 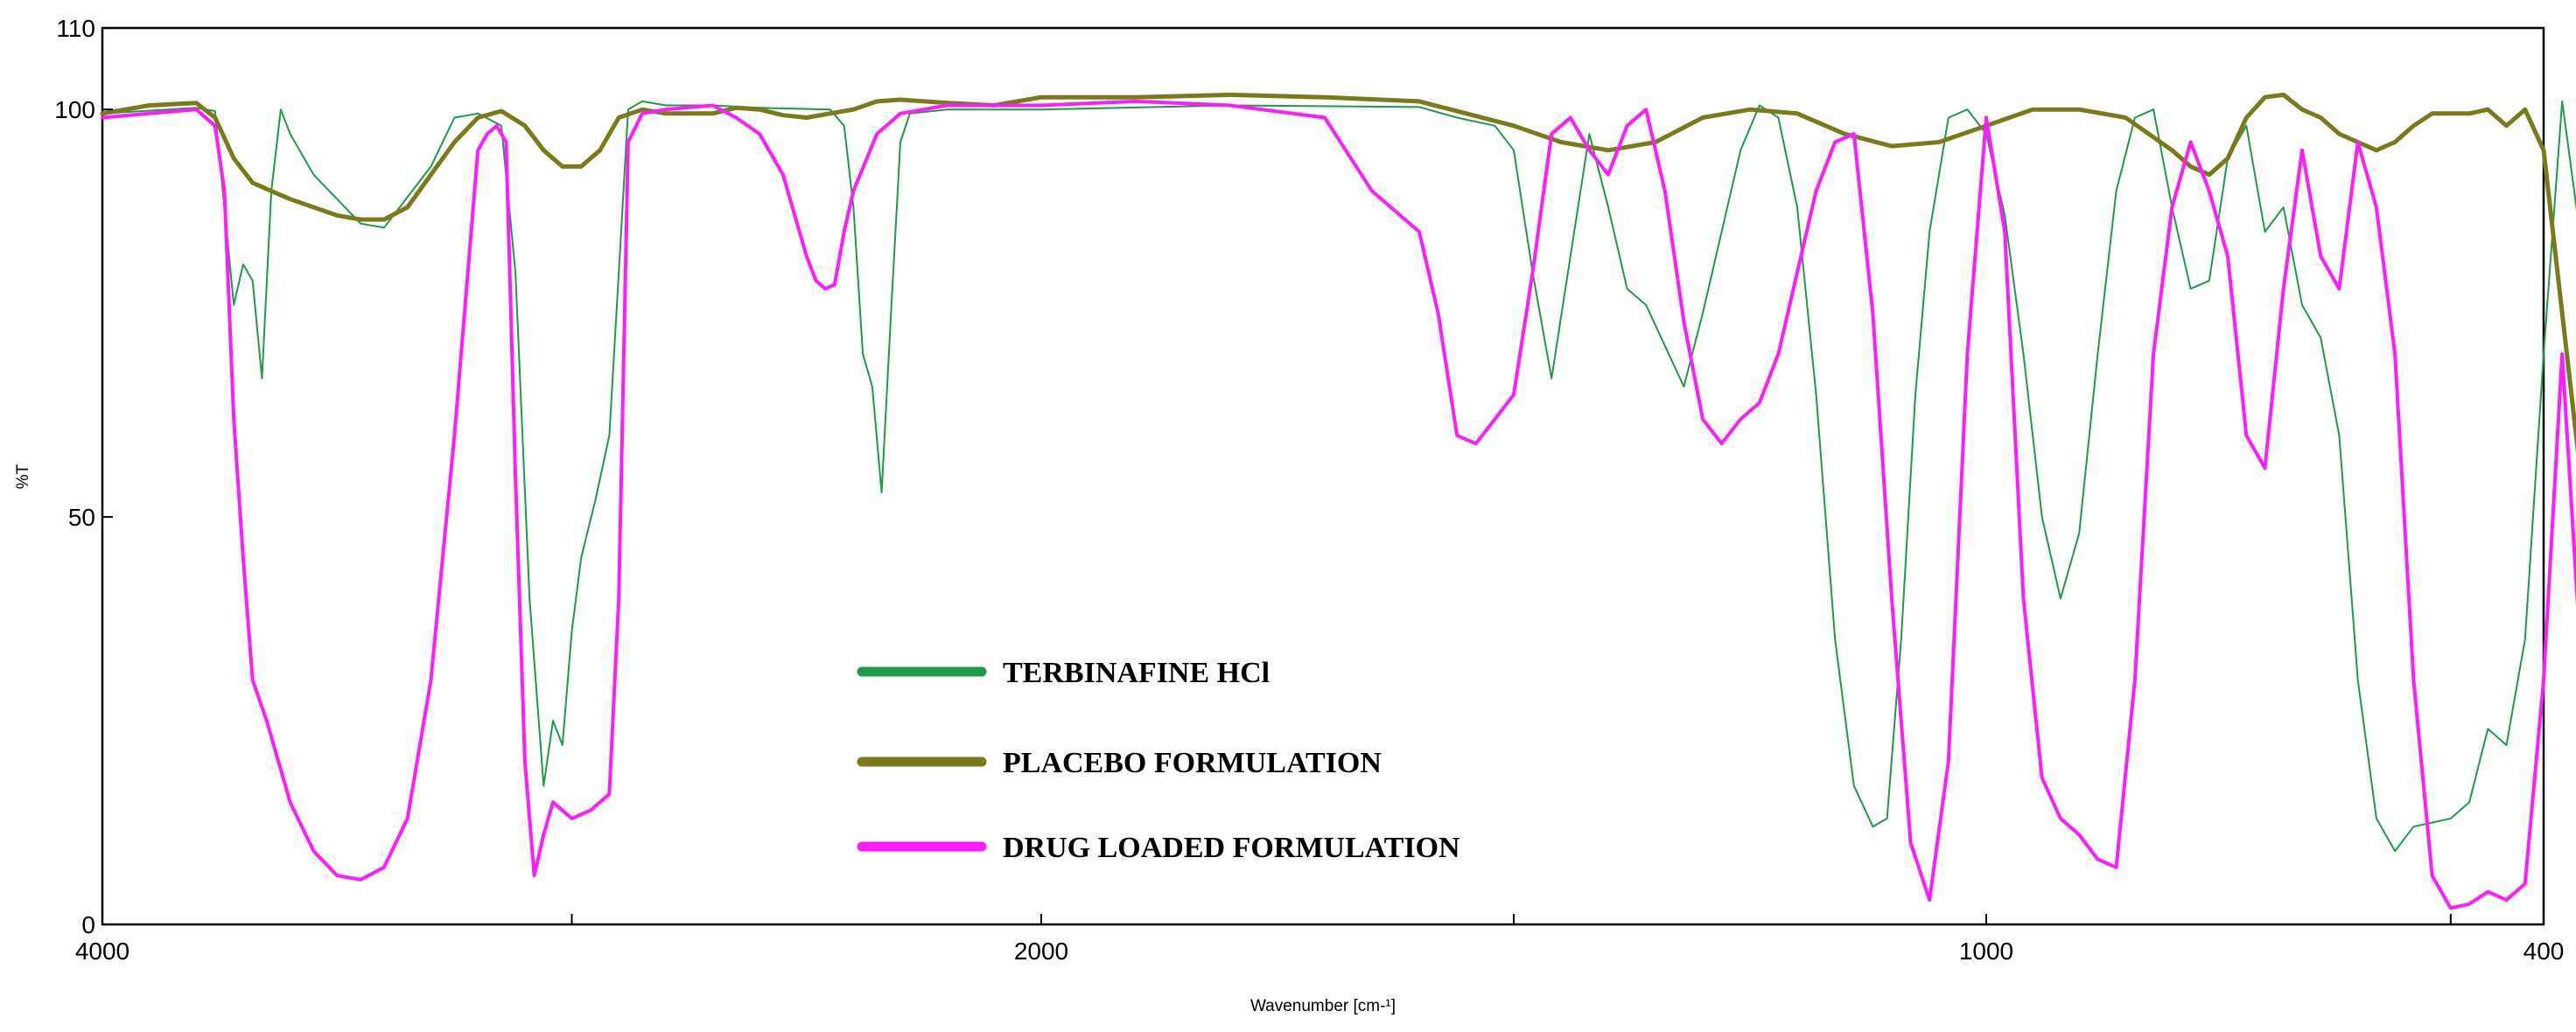 What do you see at coordinates (74, 109) in the screenshot?
I see `y-tick-label: 100` at bounding box center [74, 109].